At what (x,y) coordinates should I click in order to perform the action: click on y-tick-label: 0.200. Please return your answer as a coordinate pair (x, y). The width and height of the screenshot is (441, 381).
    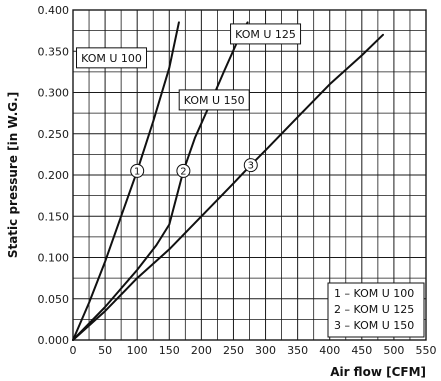
    Looking at the image, I should click on (54, 175).